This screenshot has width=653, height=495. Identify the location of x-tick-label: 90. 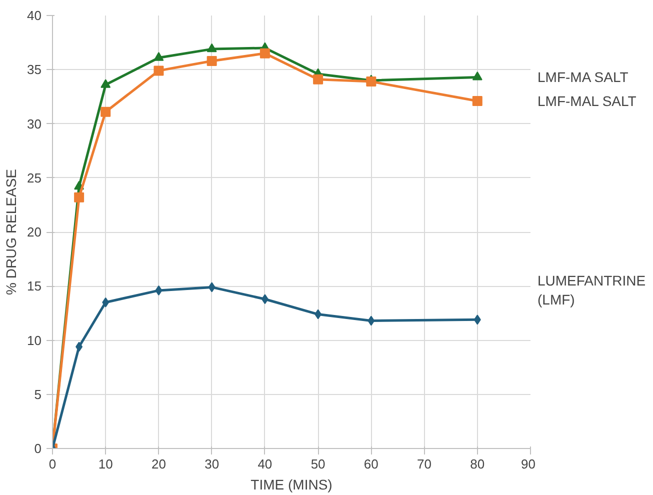
(528, 464).